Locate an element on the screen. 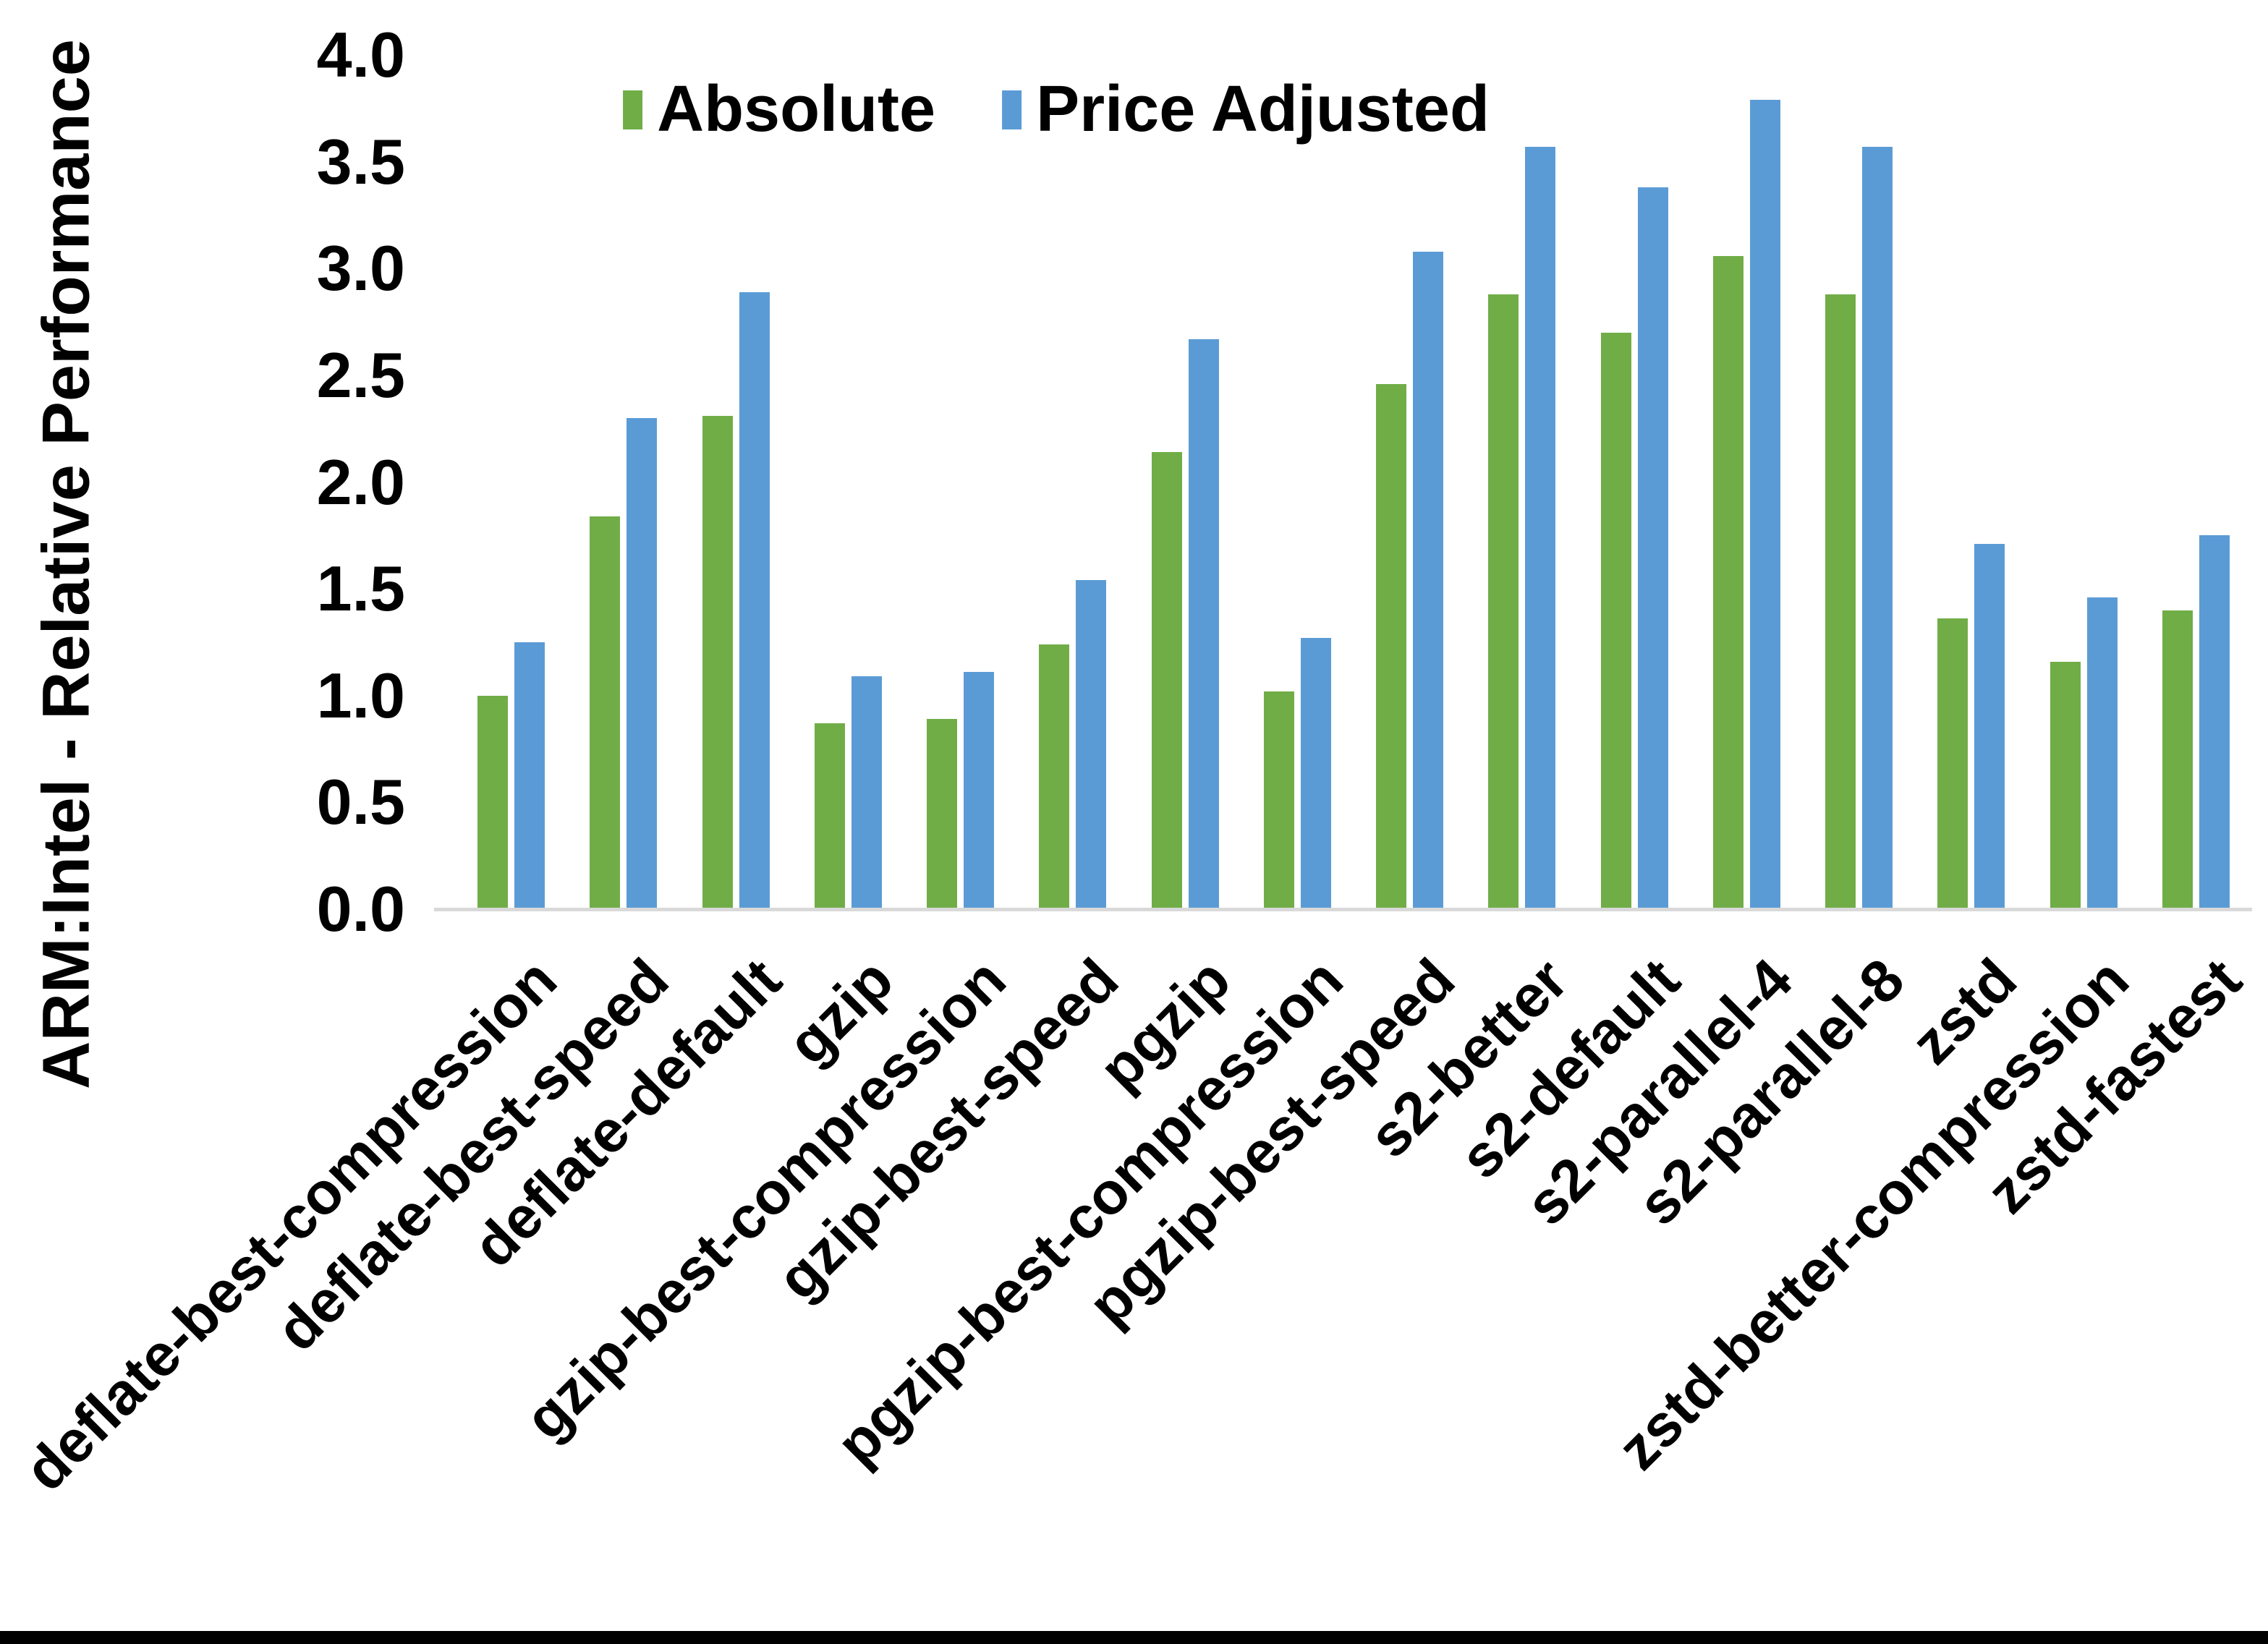 The image size is (2268, 1644). y-tick-label: 1.5 is located at coordinates (360, 589).